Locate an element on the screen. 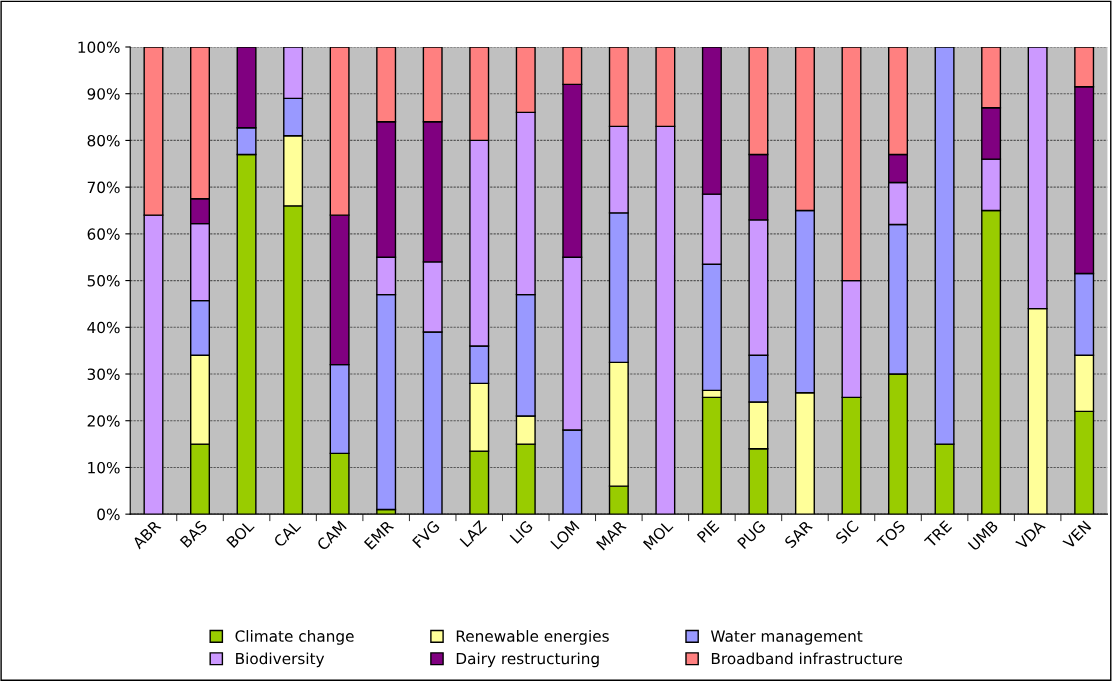  x-tick-label: BOL is located at coordinates (240, 534).